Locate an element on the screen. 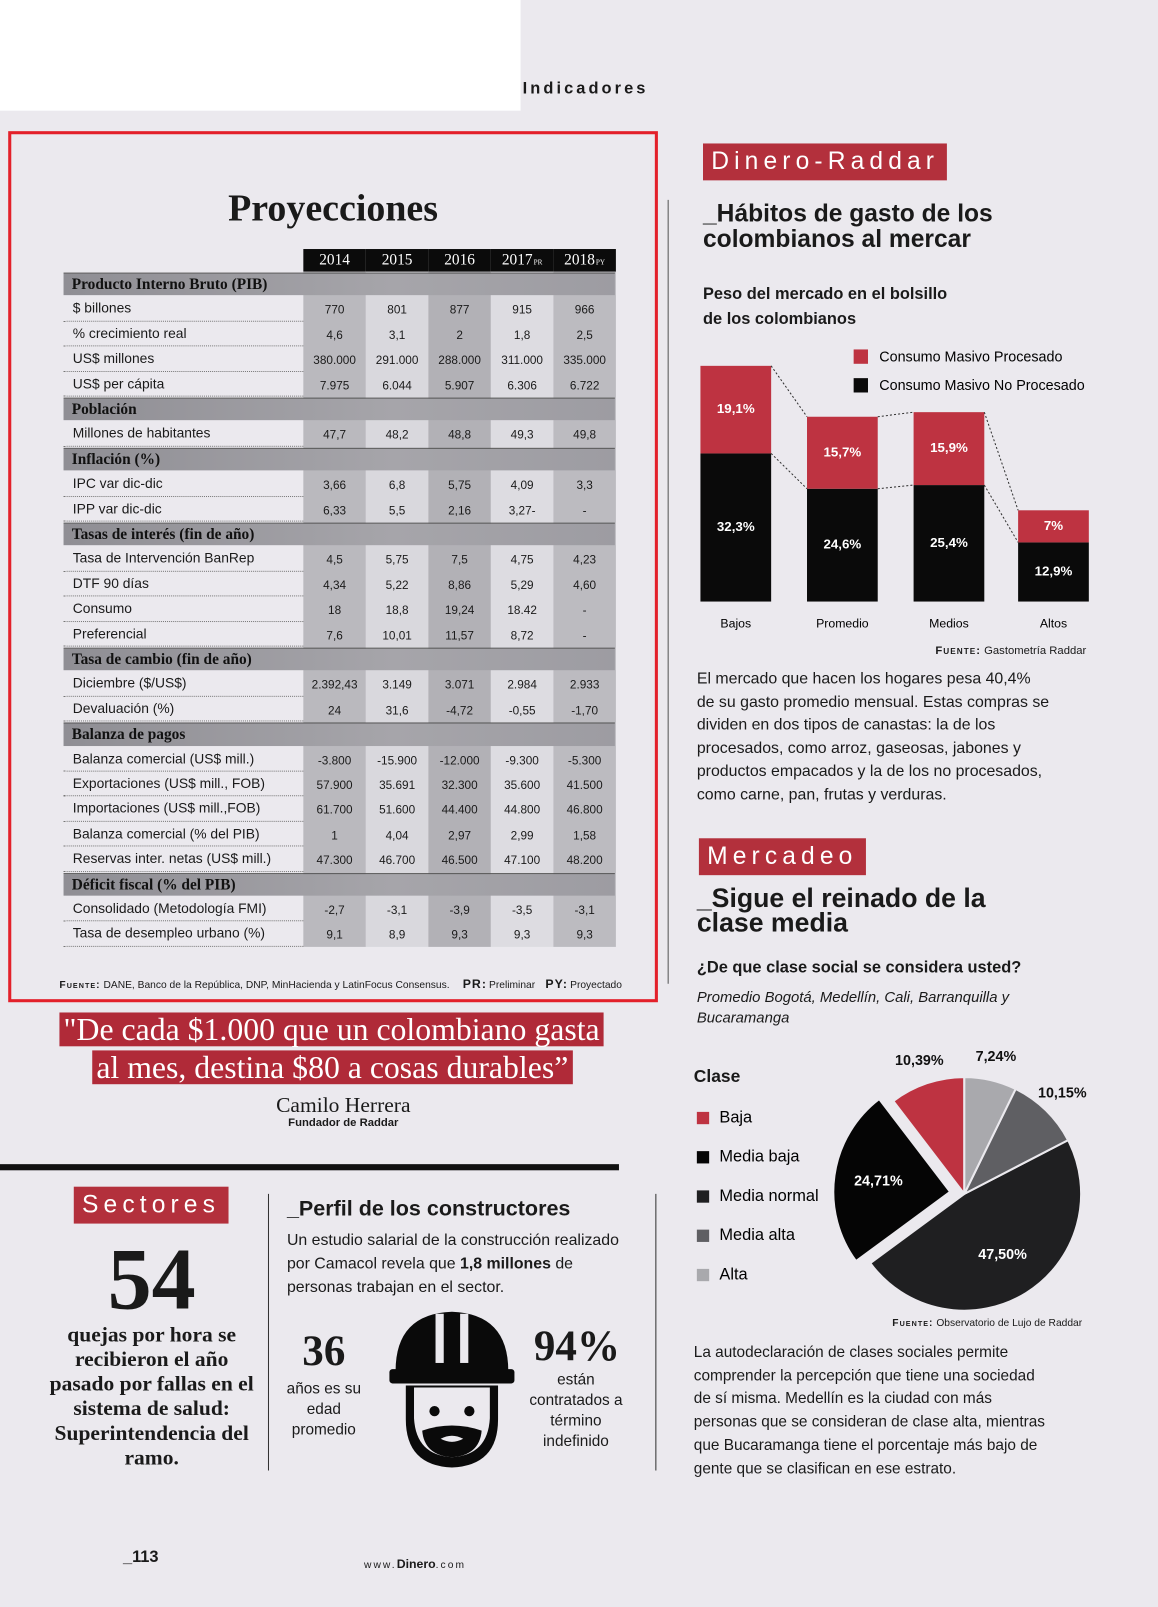 This screenshot has width=1158, height=1607. note-text: Preliminar is located at coordinates (512, 985).